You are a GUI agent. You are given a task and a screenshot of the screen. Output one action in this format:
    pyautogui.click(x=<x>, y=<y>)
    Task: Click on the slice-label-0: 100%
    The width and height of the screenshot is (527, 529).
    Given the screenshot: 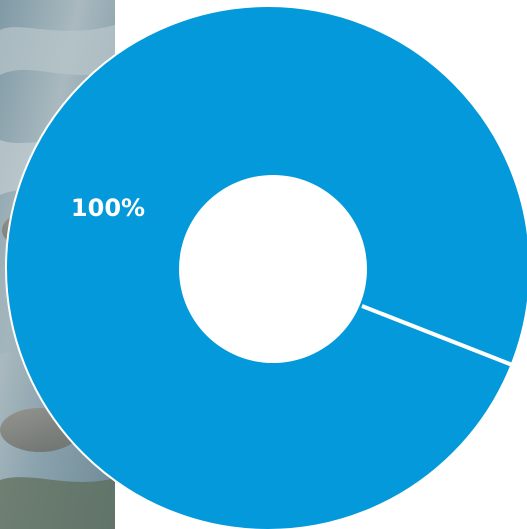 What is the action you would take?
    pyautogui.click(x=108, y=208)
    